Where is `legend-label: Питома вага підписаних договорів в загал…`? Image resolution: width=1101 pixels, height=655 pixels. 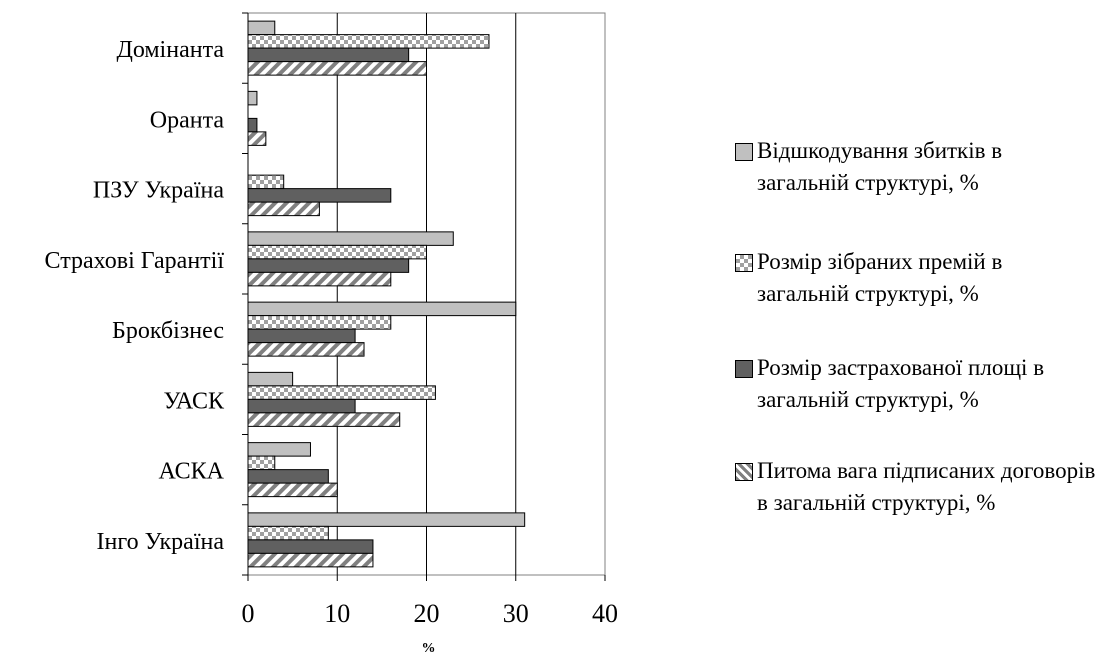 legend-label: Питома вага підписаних договорів в загал… is located at coordinates (926, 486).